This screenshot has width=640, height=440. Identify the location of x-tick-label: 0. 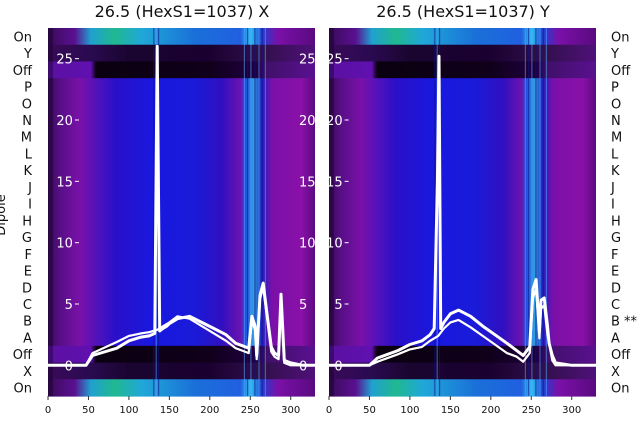
(48, 410).